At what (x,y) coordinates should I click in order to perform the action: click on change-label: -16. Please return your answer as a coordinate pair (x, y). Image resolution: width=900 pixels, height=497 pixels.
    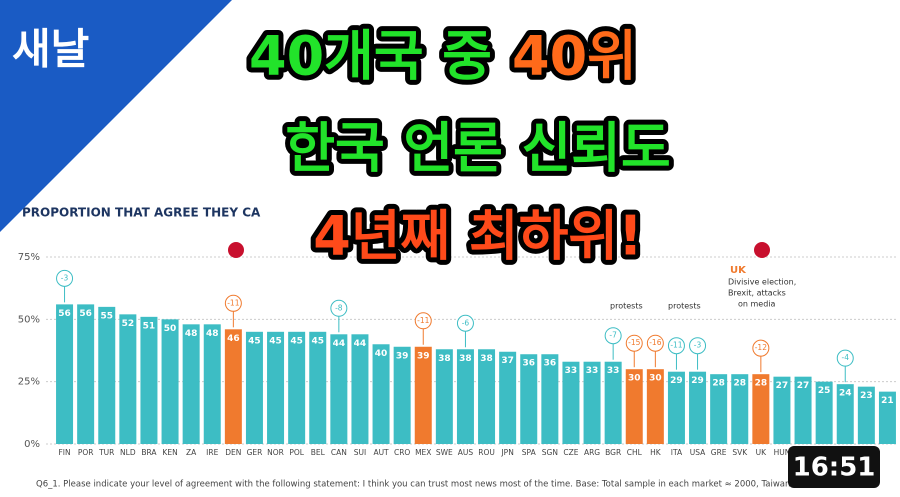
    Looking at the image, I should click on (655, 342).